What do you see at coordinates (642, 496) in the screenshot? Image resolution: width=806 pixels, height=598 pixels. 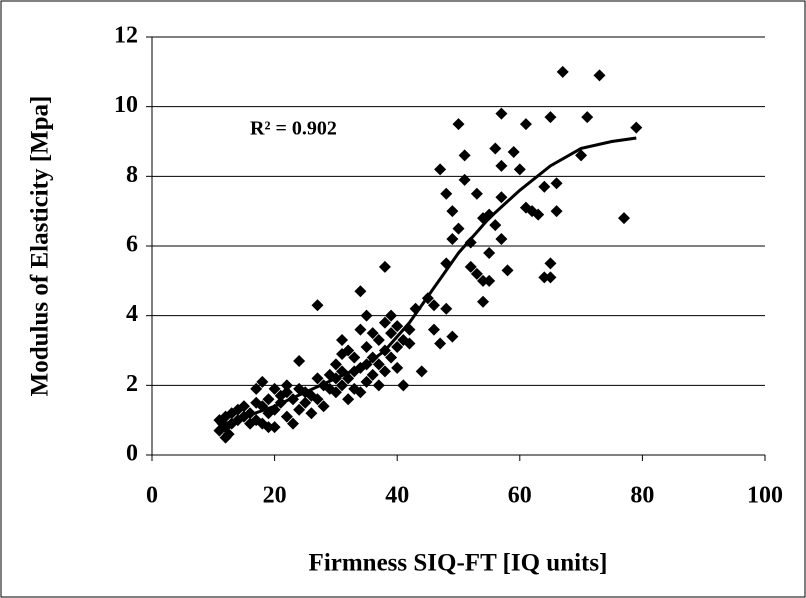 I see `x-tick-label: 80` at bounding box center [642, 496].